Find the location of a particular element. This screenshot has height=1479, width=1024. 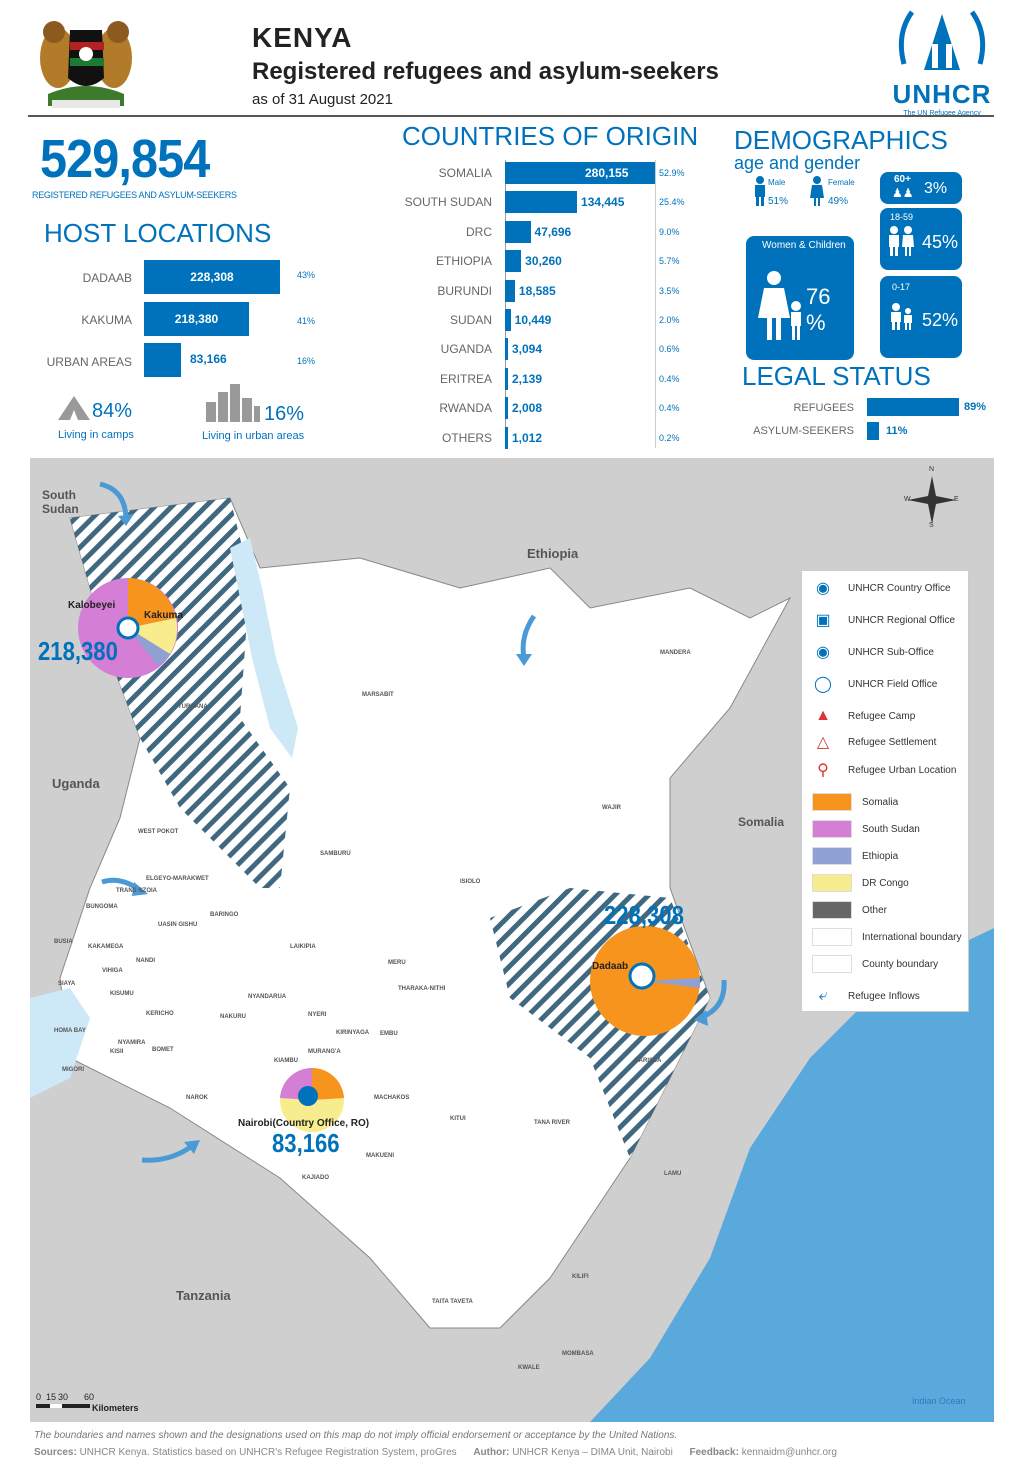

age-group-label: 60+ is located at coordinates (902, 179).